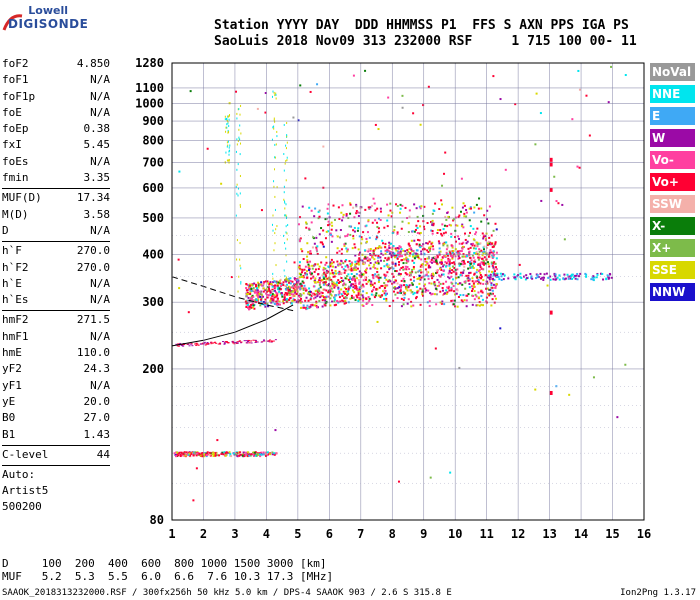  Describe the element at coordinates (56, 268) in the screenshot. I see `param-row: h`F2 270.0` at that location.